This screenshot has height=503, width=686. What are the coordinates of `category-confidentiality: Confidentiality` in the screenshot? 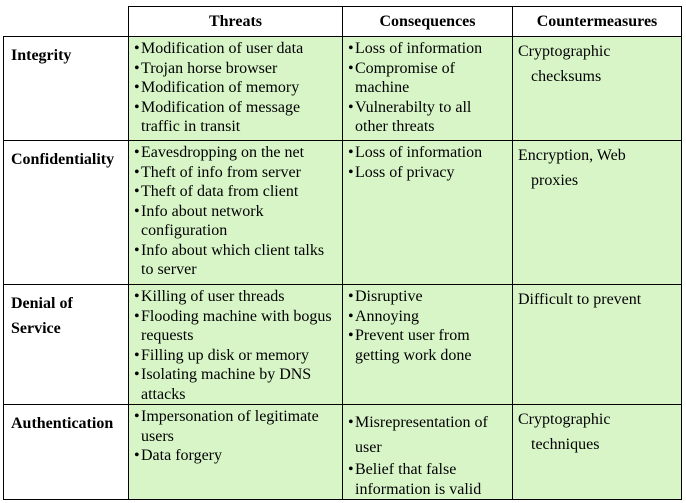 It's located at (66, 212).